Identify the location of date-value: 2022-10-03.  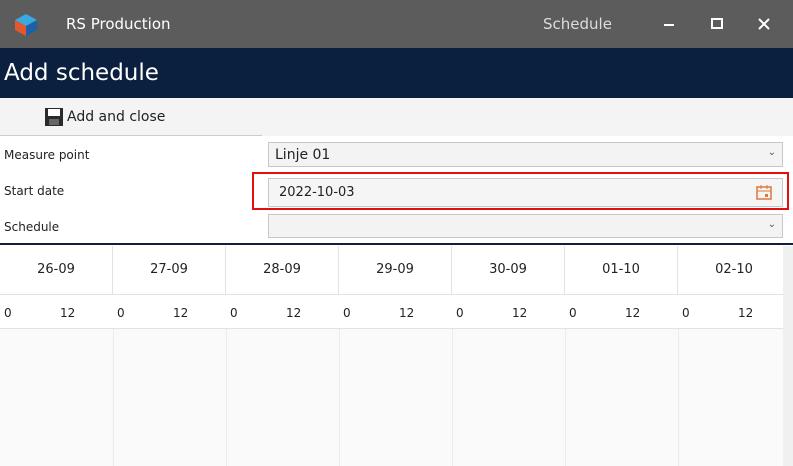
(317, 192).